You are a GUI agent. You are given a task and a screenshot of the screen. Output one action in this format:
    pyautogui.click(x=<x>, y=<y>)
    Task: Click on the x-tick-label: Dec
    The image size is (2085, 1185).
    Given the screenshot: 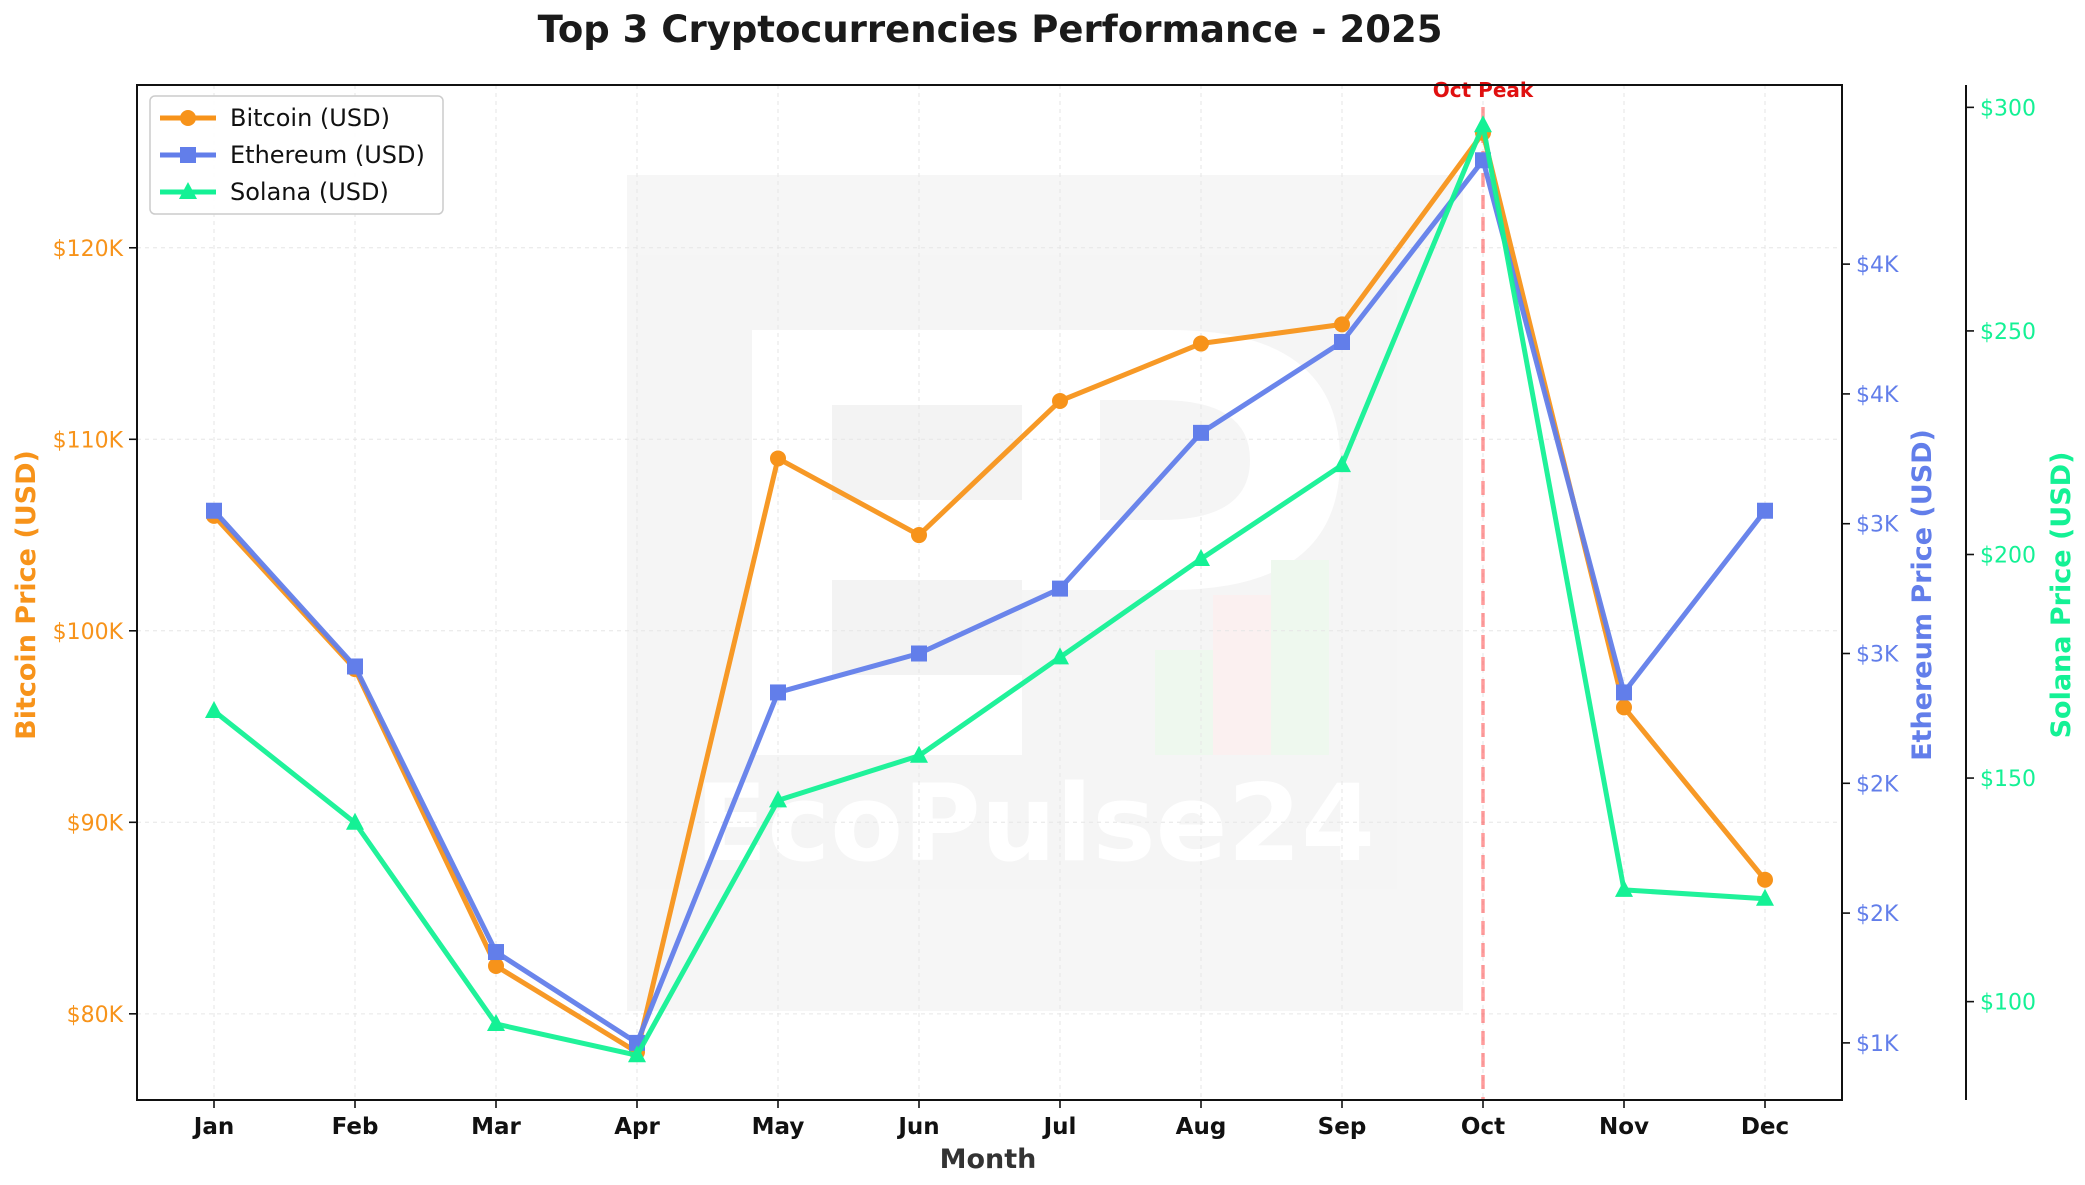 What is the action you would take?
    pyautogui.click(x=1765, y=1127)
    